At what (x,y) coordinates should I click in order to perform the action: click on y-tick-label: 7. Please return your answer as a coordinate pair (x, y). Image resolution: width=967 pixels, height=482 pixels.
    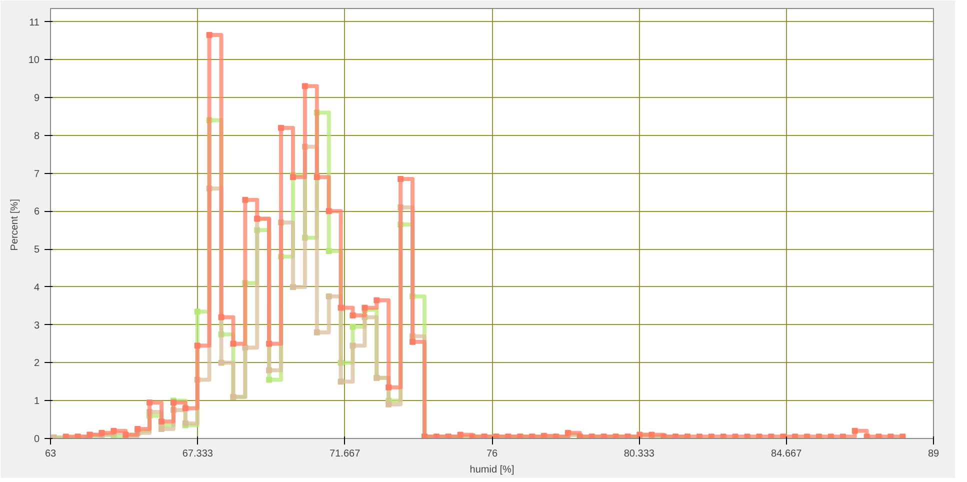
    Looking at the image, I should click on (37, 174).